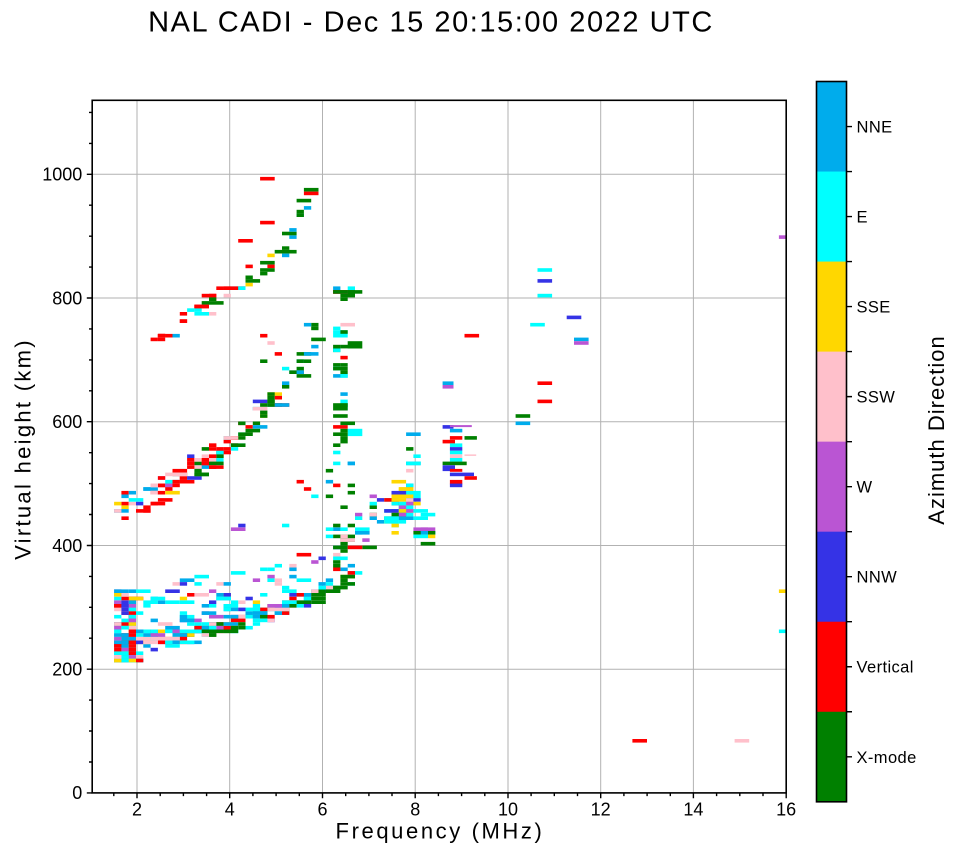 This screenshot has height=857, width=958. Describe the element at coordinates (936, 429) in the screenshot. I see `svg-text: Azimuth Direction` at that location.